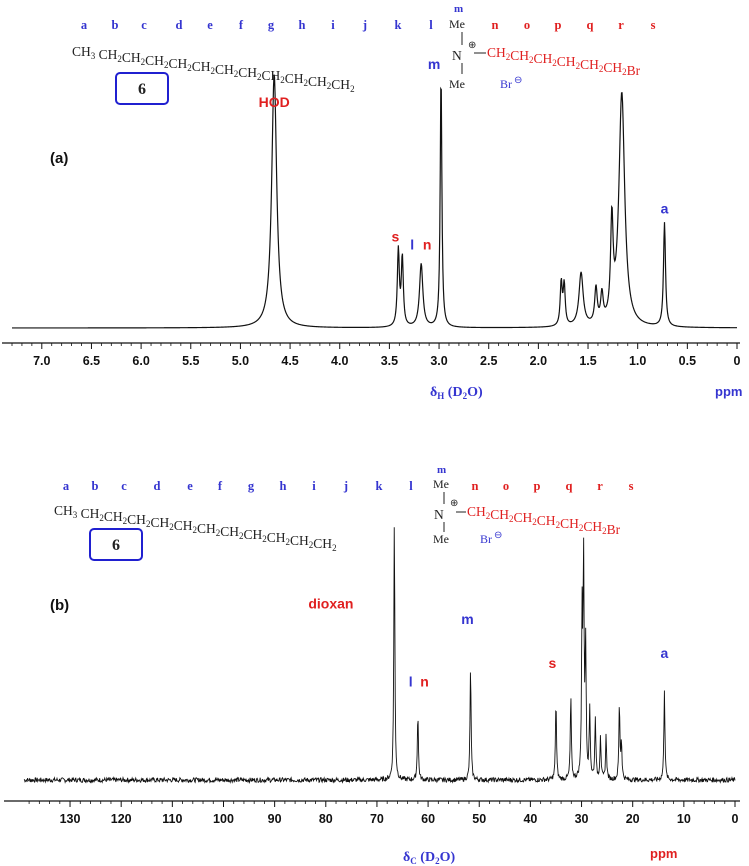 The image size is (749, 866). Describe the element at coordinates (439, 514) in the screenshot. I see `nitrogen-b: N` at that location.